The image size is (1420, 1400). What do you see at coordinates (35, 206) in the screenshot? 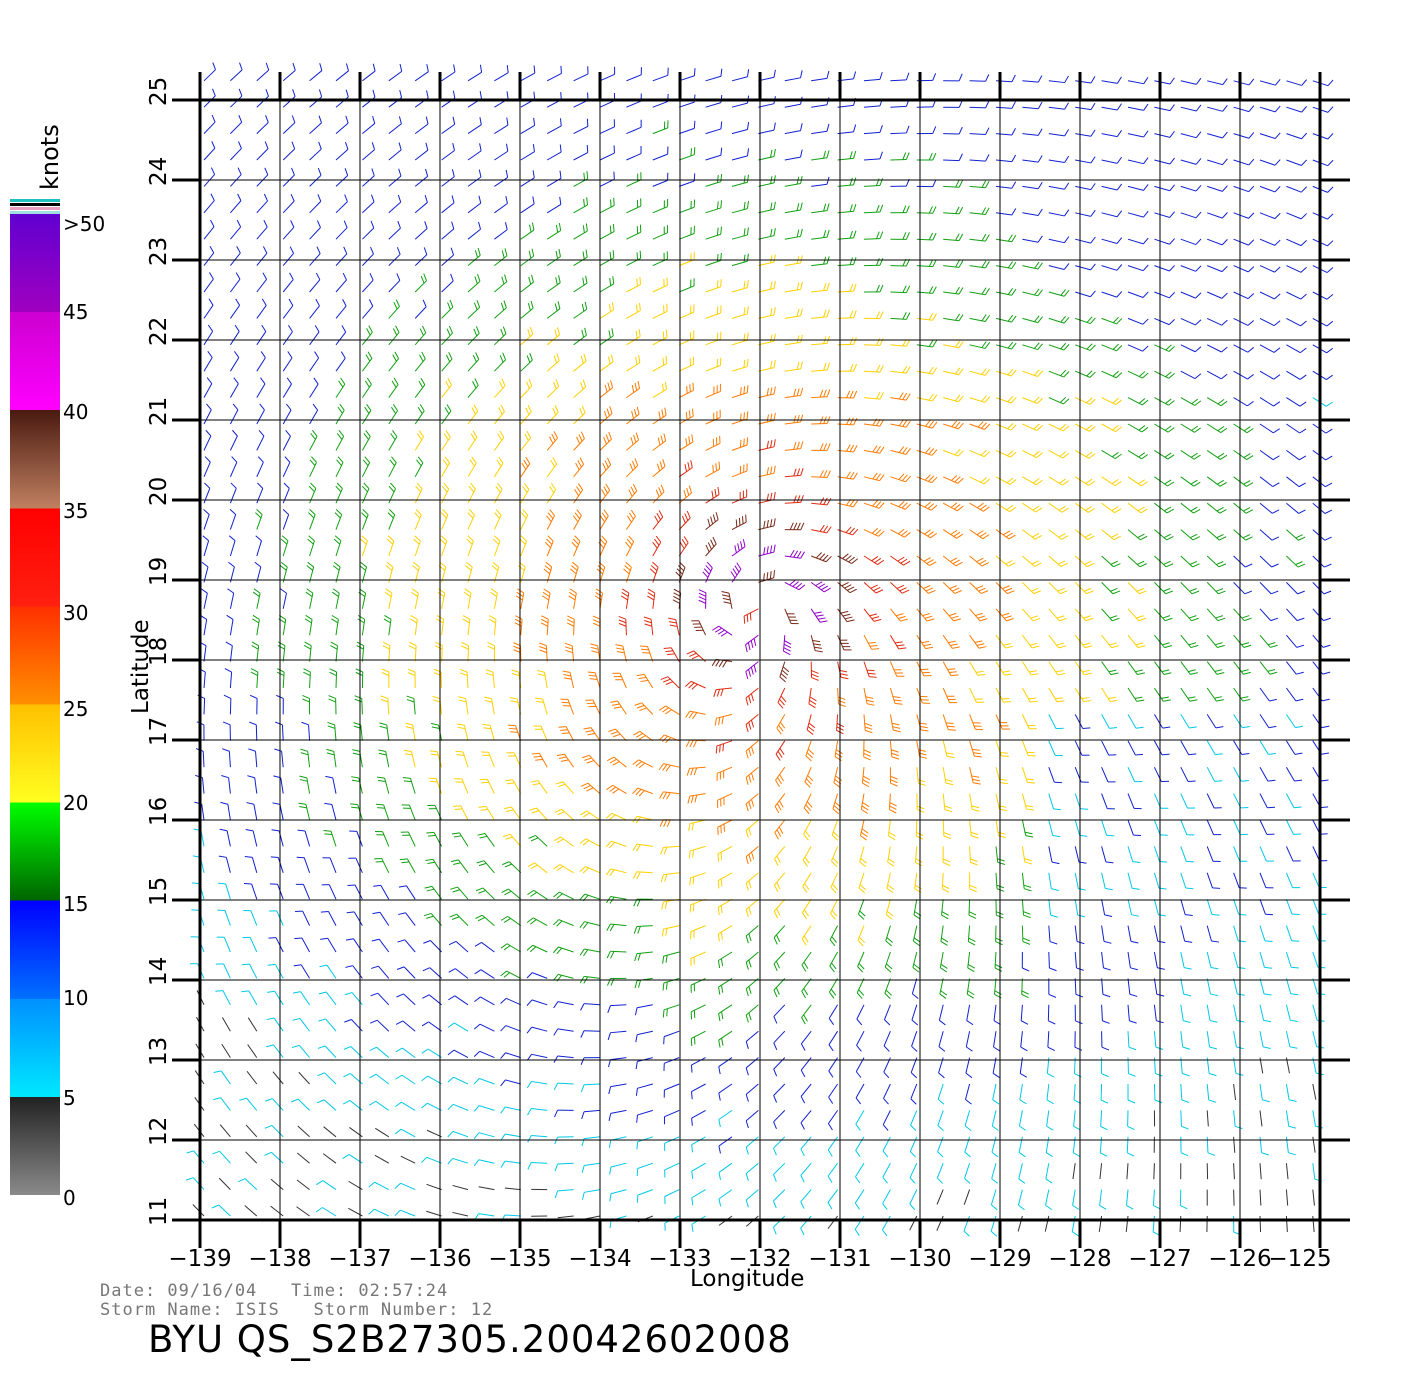
I see `colorbar-top-swatches` at bounding box center [35, 206].